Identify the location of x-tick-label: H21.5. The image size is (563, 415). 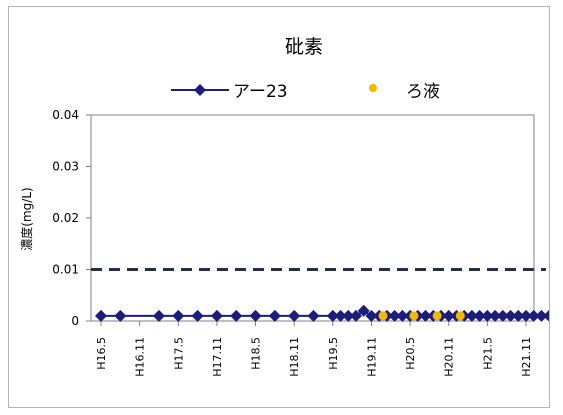
(487, 353).